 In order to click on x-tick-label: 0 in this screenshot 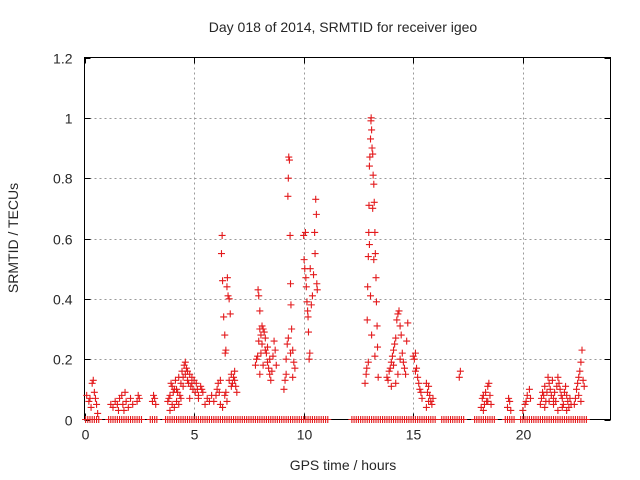, I will do `click(86, 435)`.